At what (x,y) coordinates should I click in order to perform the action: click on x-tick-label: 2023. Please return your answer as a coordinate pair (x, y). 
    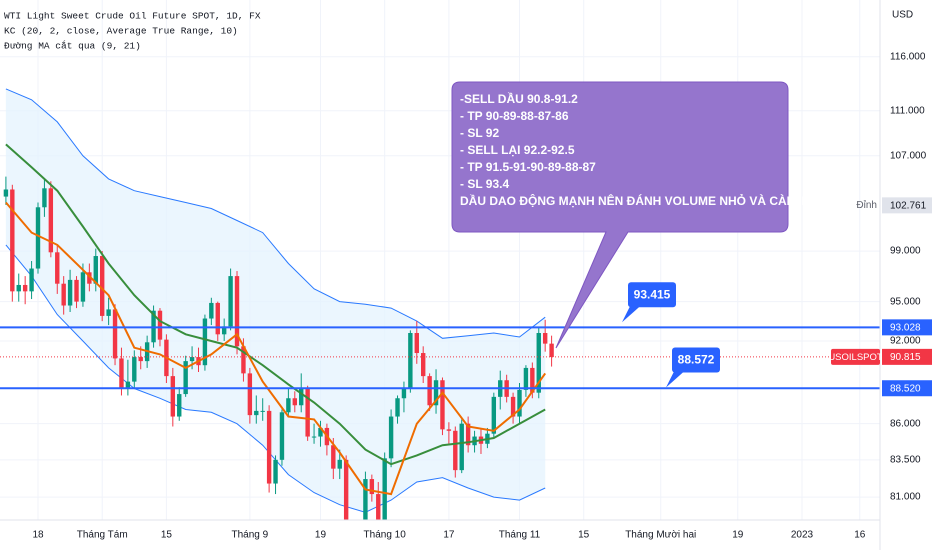
    Looking at the image, I should click on (802, 535).